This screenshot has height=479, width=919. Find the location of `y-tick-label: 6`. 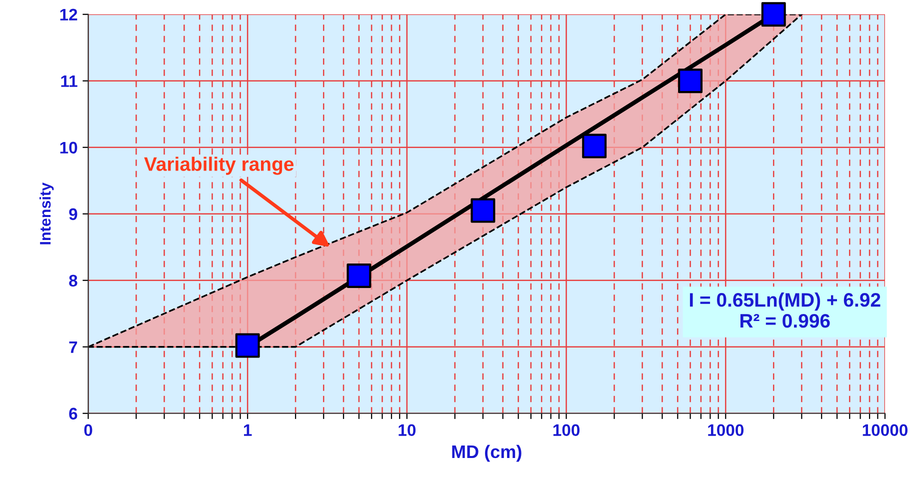

y-tick-label: 6 is located at coordinates (73, 414).